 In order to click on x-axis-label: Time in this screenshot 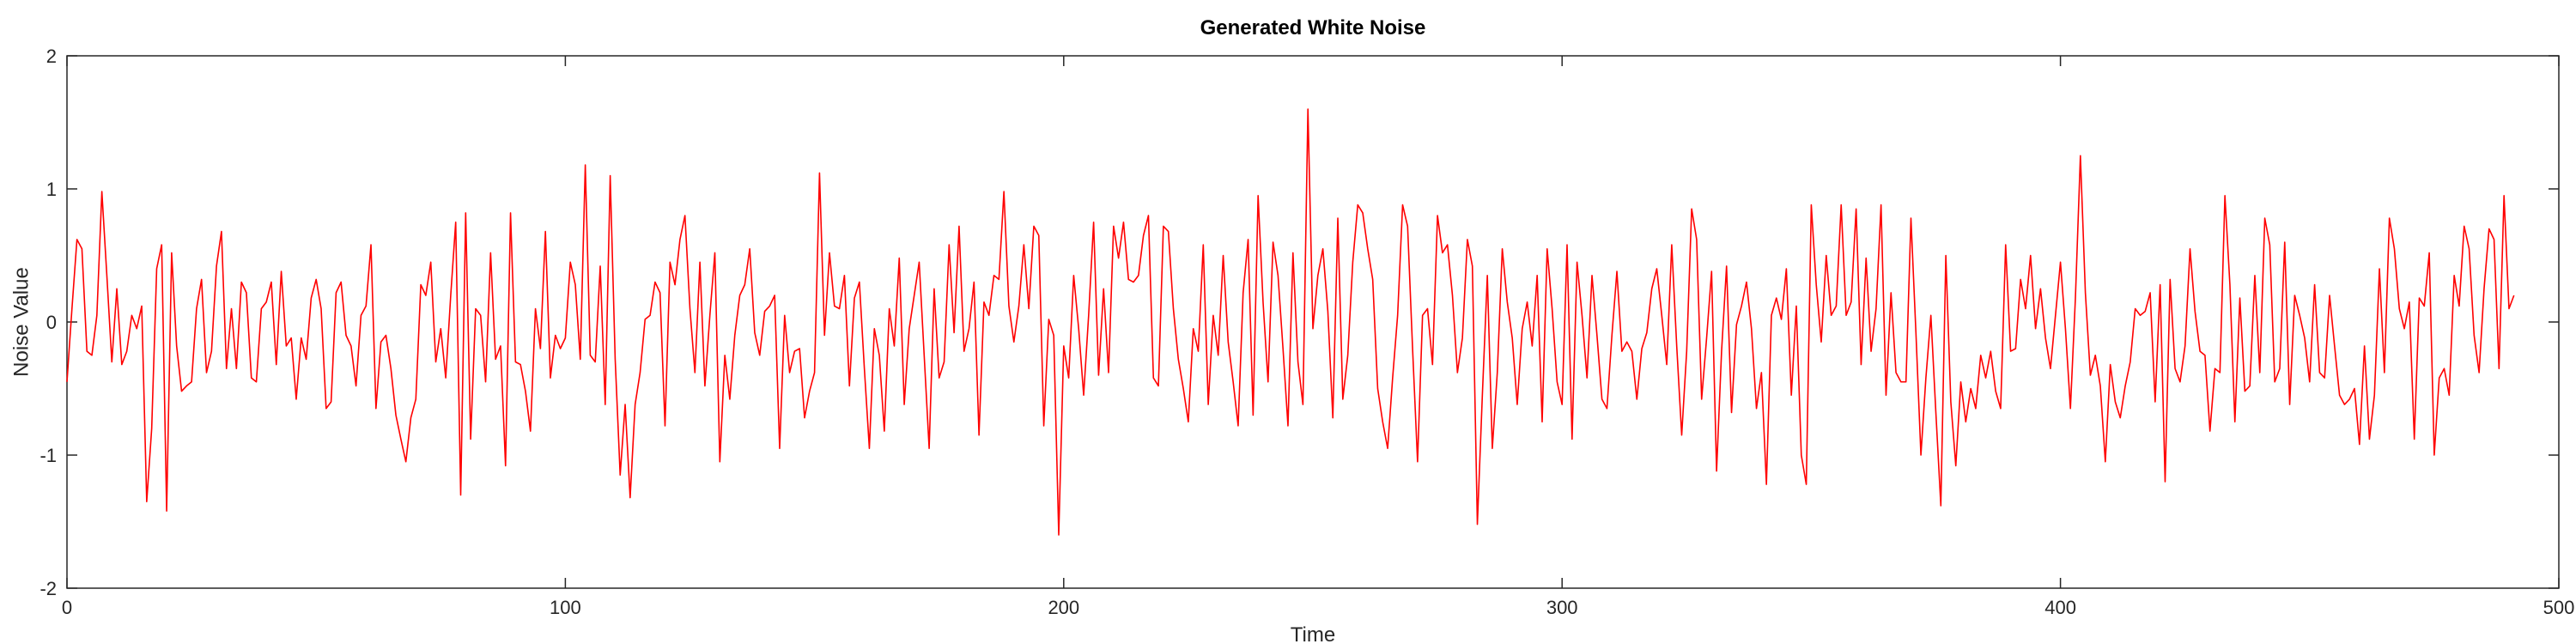, I will do `click(1313, 633)`.